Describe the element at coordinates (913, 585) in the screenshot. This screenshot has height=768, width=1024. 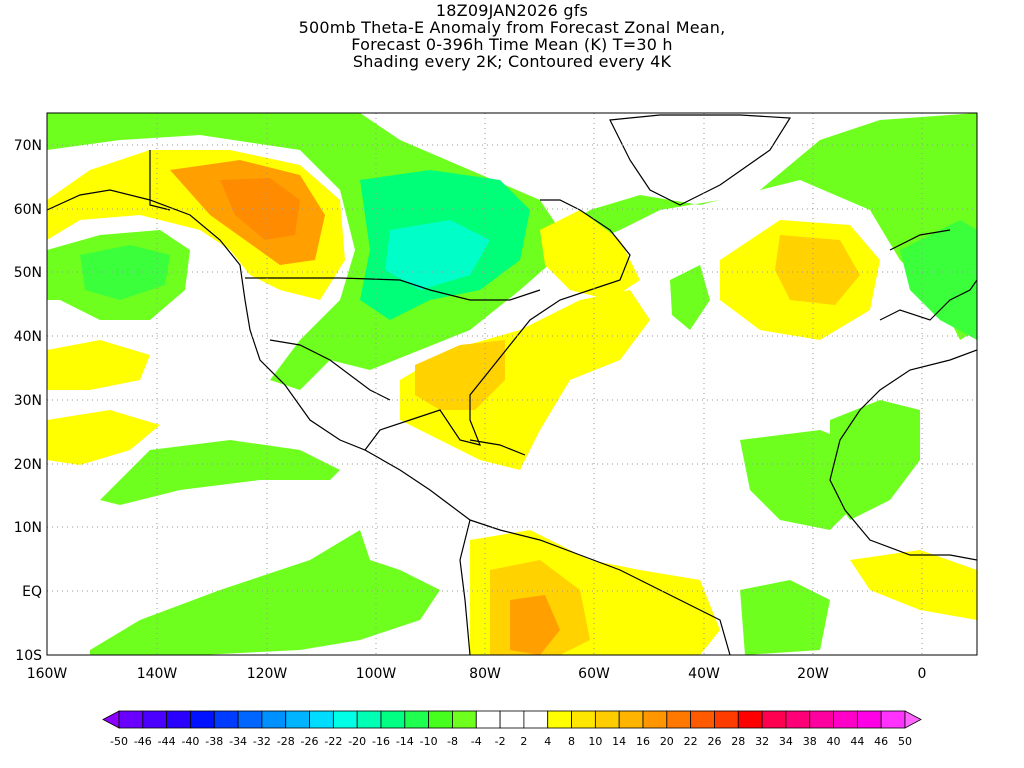
I see `shading-yellow-gulfguinea` at that location.